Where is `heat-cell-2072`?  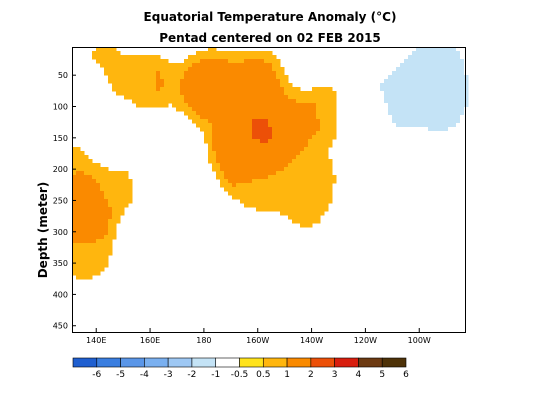
heat-cell-2072 is located at coordinates (278, 201).